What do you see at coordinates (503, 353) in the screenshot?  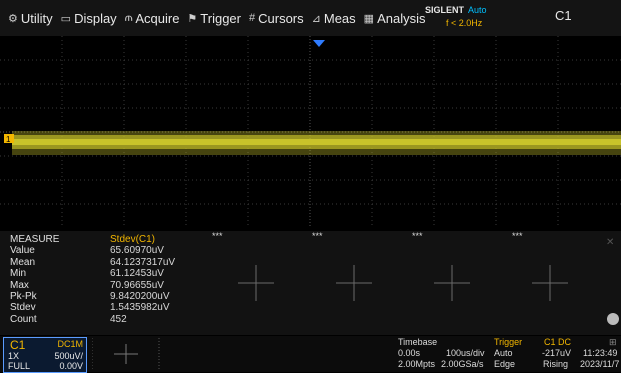 I see `trigger-mode: Auto` at bounding box center [503, 353].